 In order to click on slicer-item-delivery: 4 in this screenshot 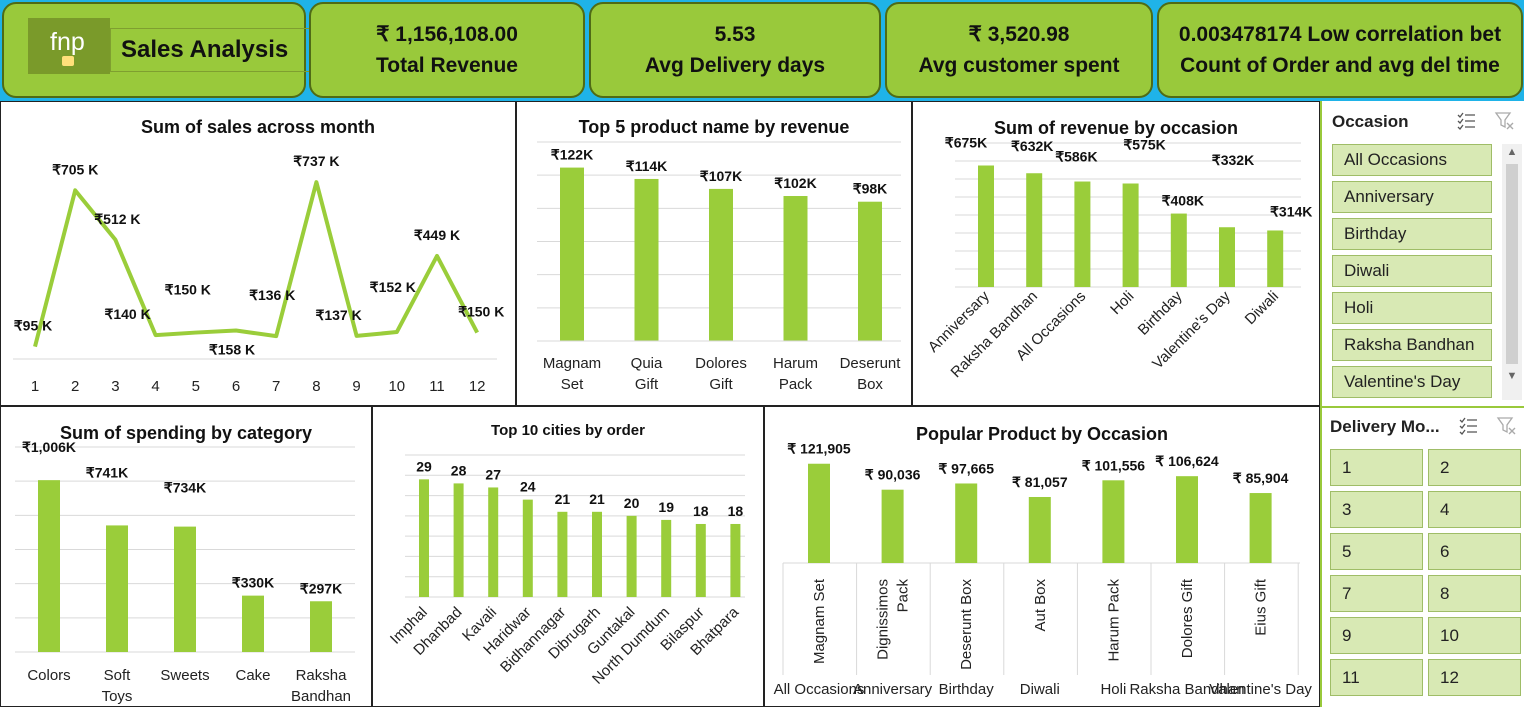, I will do `click(1474, 509)`.